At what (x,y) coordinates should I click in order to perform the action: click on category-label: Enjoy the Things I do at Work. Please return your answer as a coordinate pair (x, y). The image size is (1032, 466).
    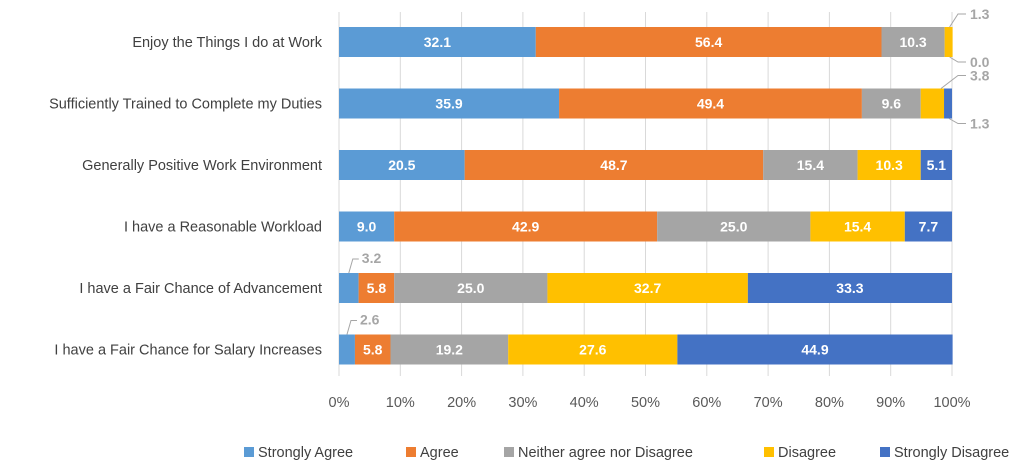
    Looking at the image, I should click on (227, 43).